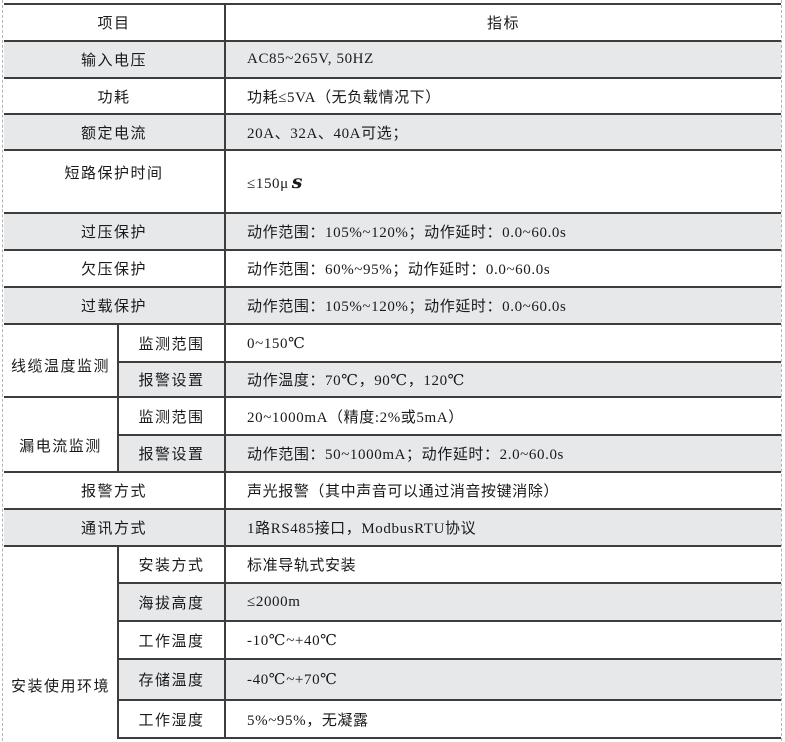  I want to click on header-item-cell: 项目, so click(115, 22).